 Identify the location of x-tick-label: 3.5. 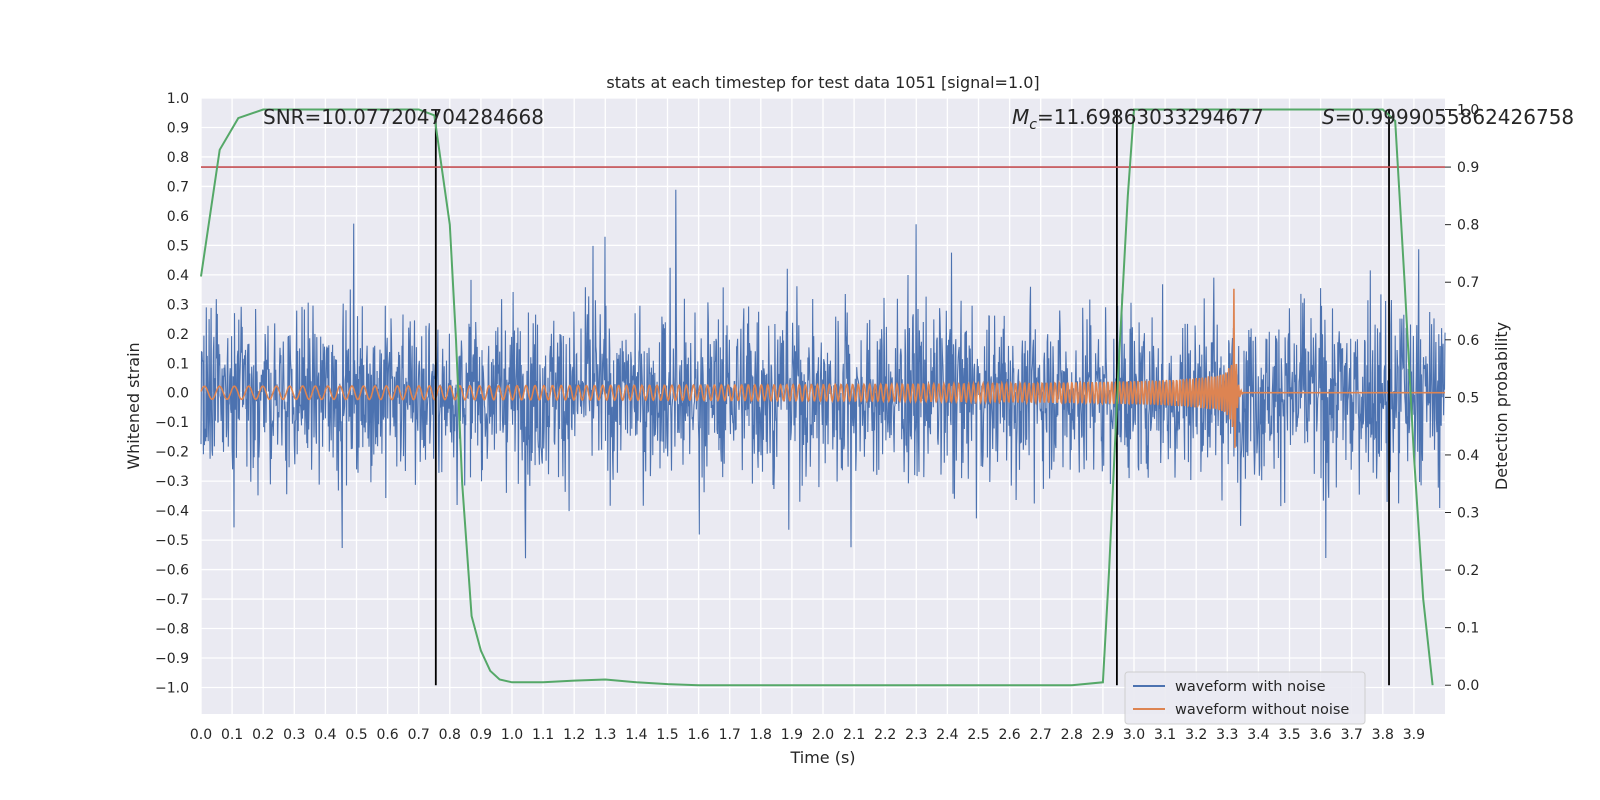
(1289, 735).